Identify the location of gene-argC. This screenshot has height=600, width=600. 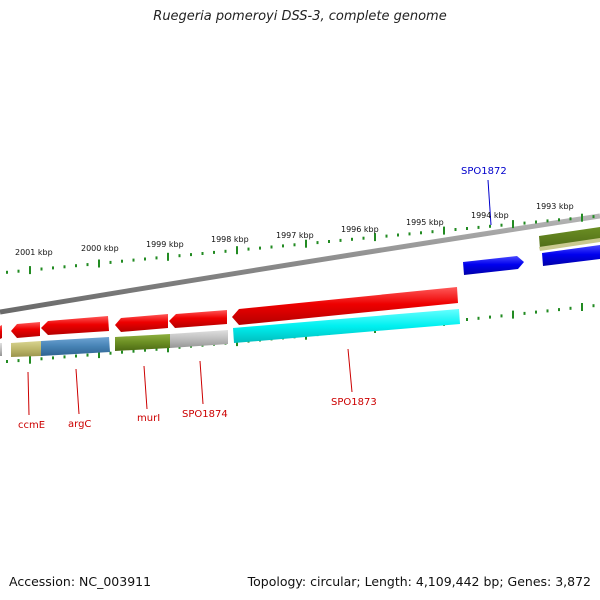
(75, 325).